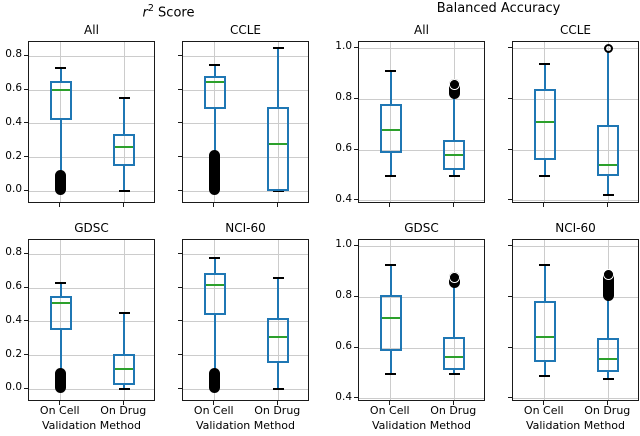 The height and width of the screenshot is (436, 640). What do you see at coordinates (278, 122) in the screenshot?
I see `gridline-vertical` at bounding box center [278, 122].